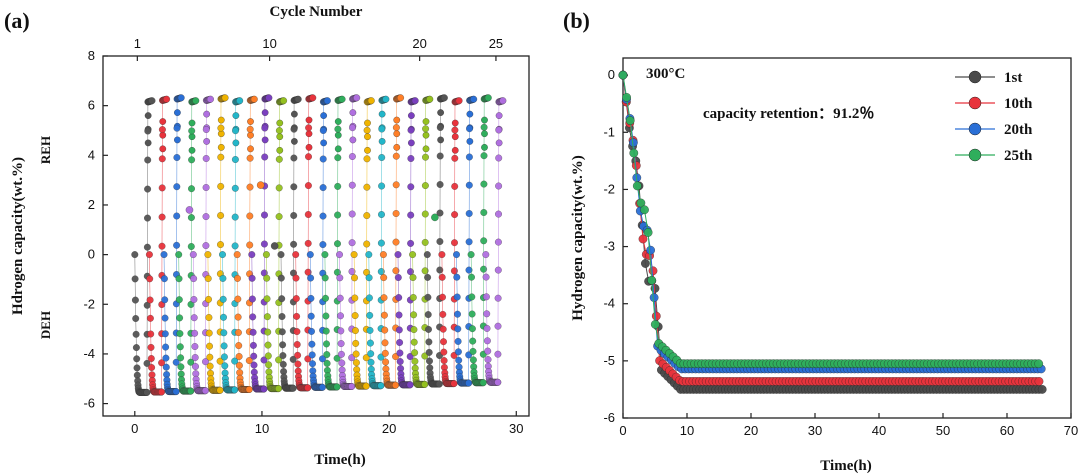 This screenshot has height=476, width=1080. What do you see at coordinates (89, 403) in the screenshot?
I see `y-tick-label: -6` at bounding box center [89, 403].